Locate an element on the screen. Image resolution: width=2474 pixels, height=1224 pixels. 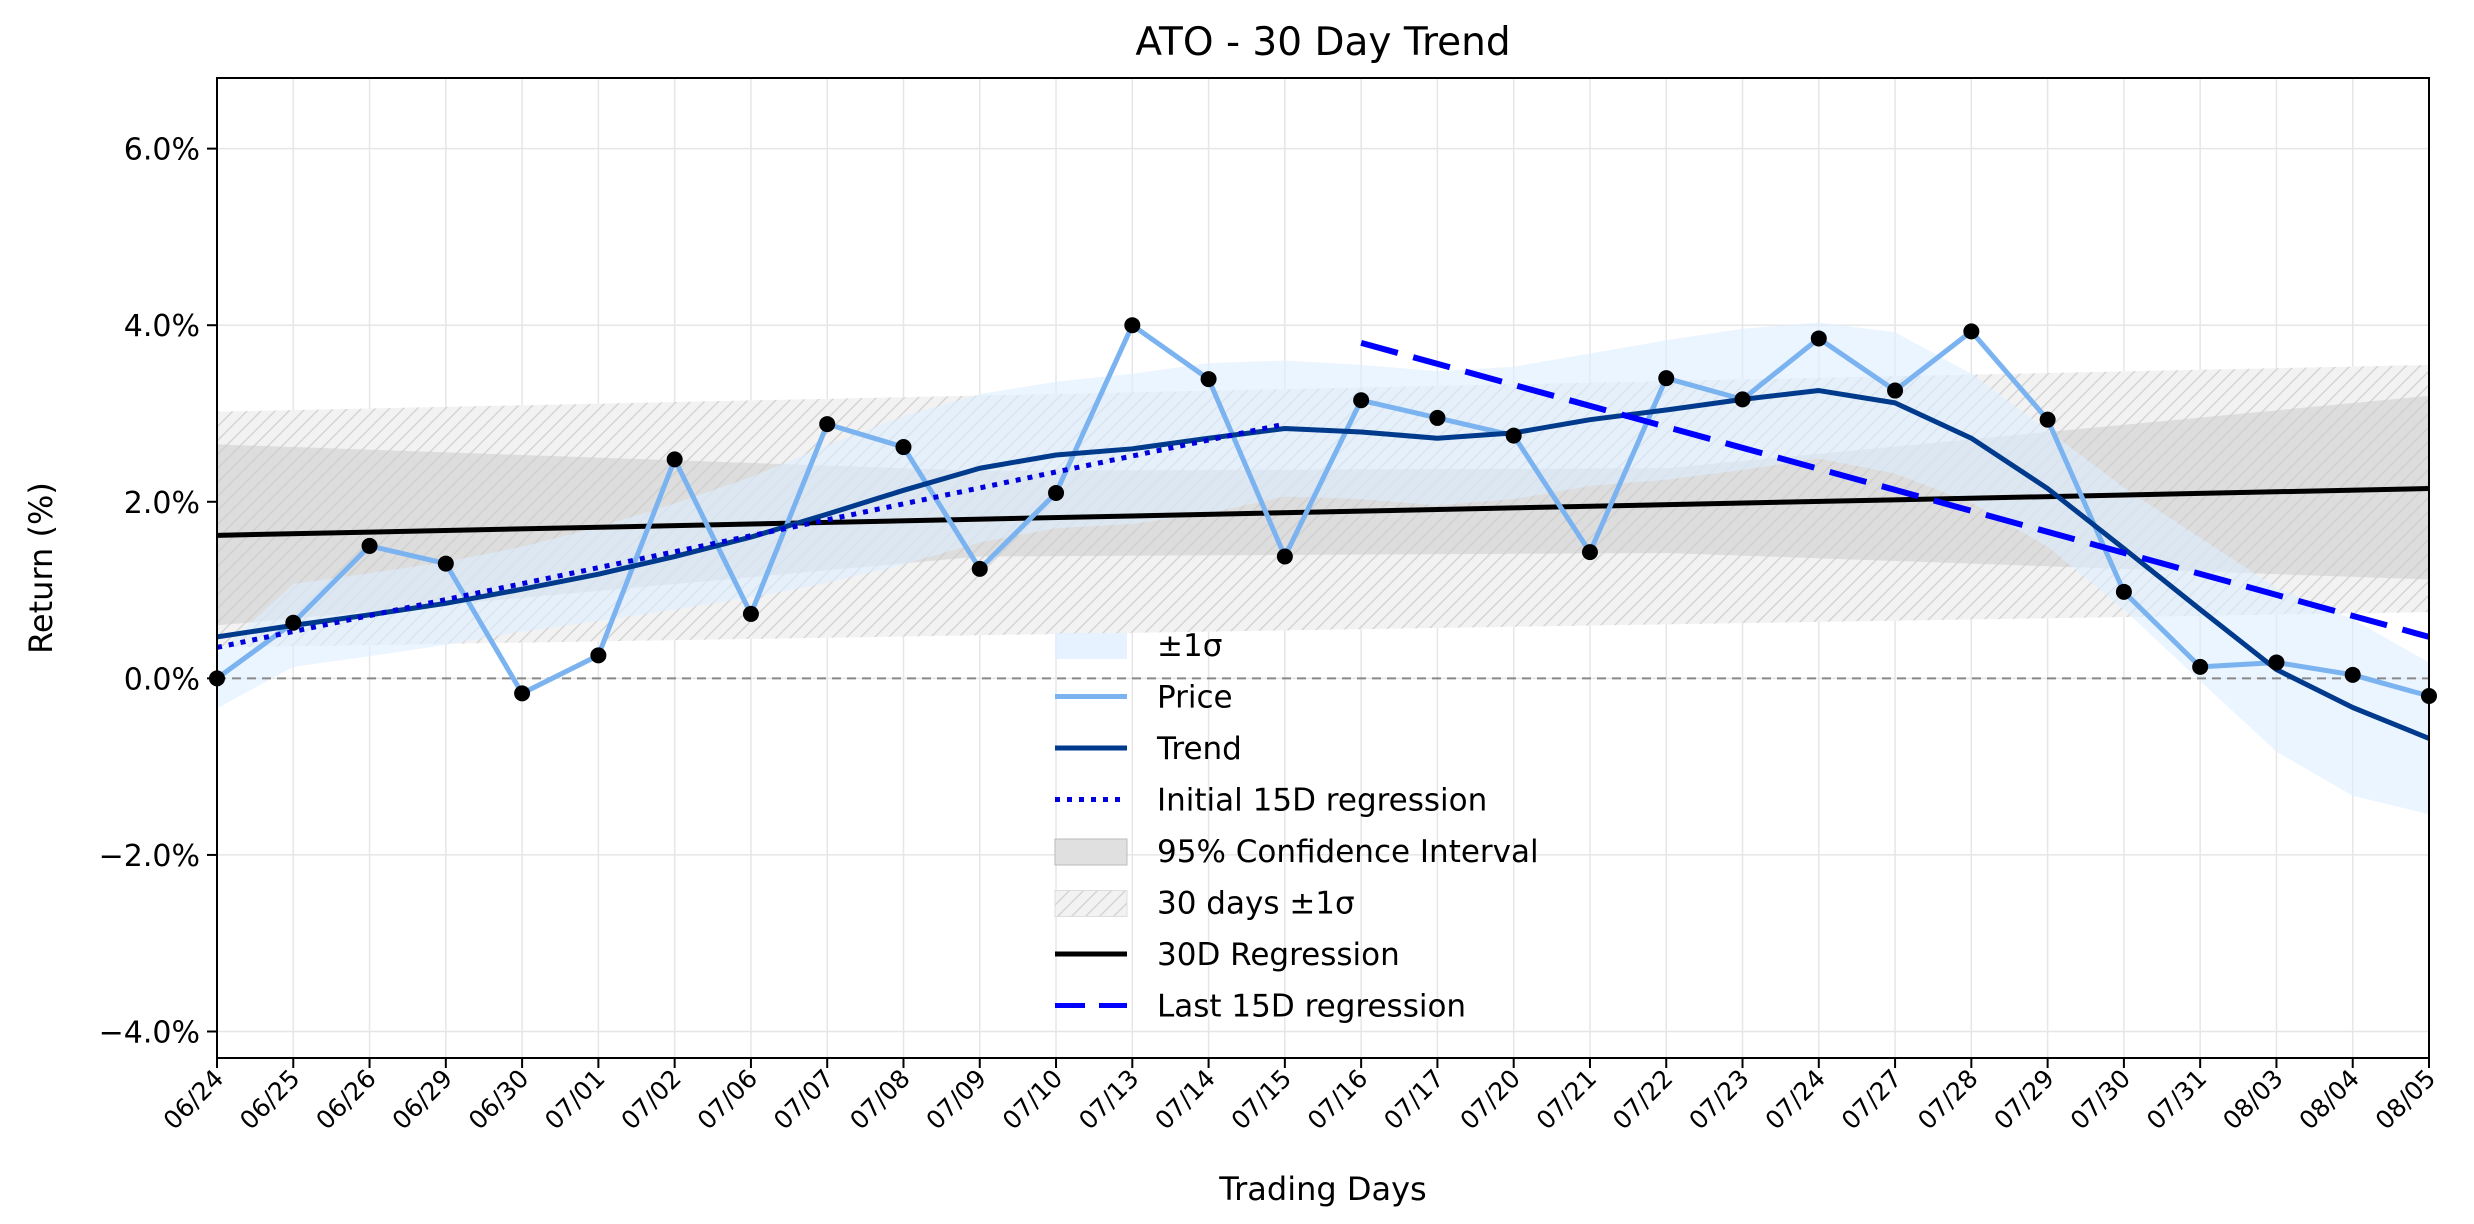
x-tick-label: 07/08 is located at coordinates (879, 1099).